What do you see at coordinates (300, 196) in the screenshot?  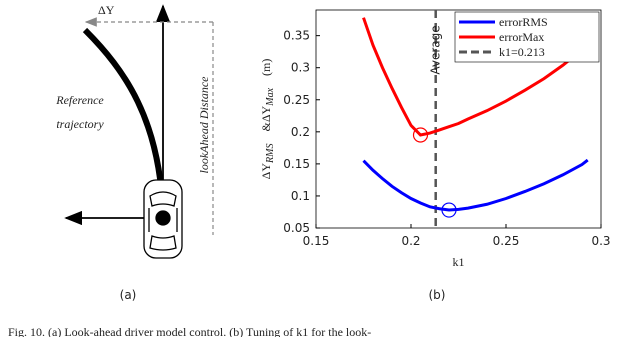 I see `y-tick-label: 0.1` at bounding box center [300, 196].